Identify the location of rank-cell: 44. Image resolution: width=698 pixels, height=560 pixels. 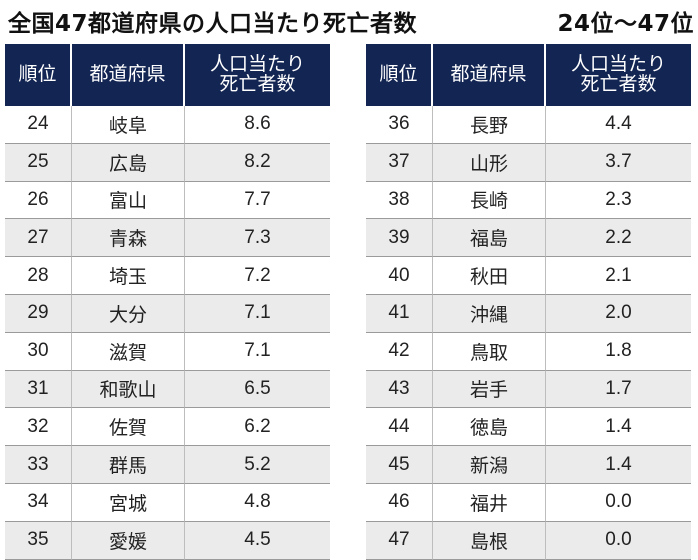
(399, 427).